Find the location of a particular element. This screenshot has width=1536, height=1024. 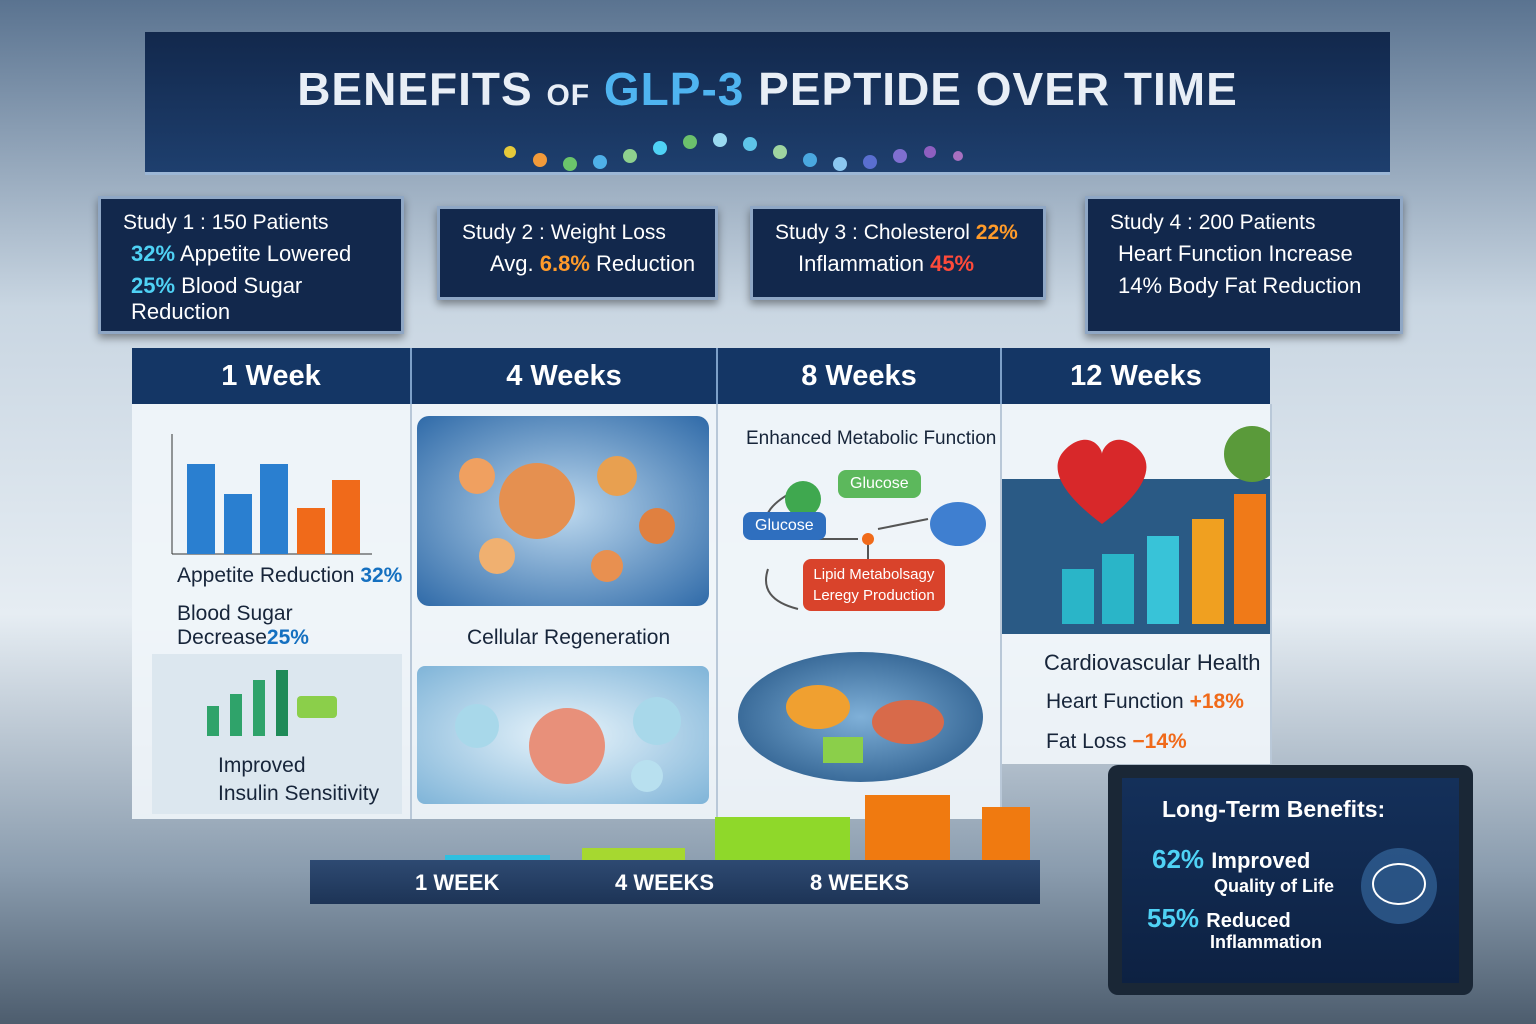

food-image is located at coordinates (860, 717).